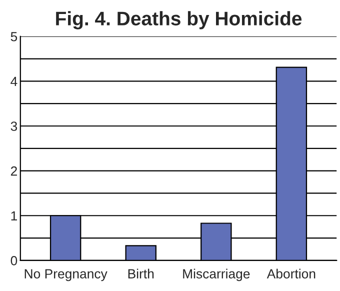  What do you see at coordinates (14, 81) in the screenshot?
I see `y-tick-label: 4` at bounding box center [14, 81].